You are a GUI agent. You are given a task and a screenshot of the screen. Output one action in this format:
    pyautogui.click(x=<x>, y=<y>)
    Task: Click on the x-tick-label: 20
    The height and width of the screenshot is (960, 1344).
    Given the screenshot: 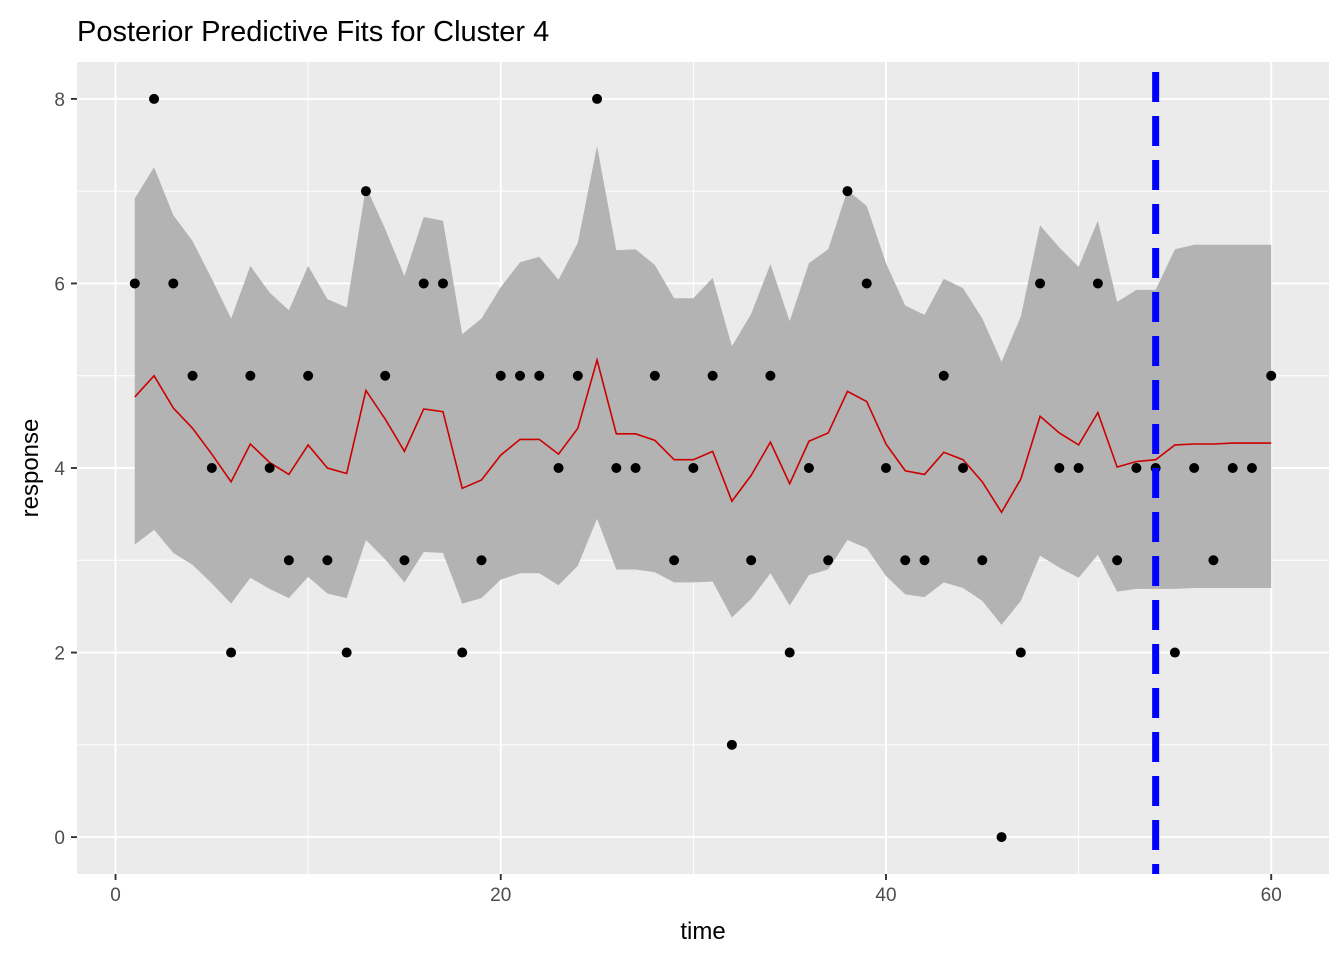 What is the action you would take?
    pyautogui.click(x=500, y=895)
    